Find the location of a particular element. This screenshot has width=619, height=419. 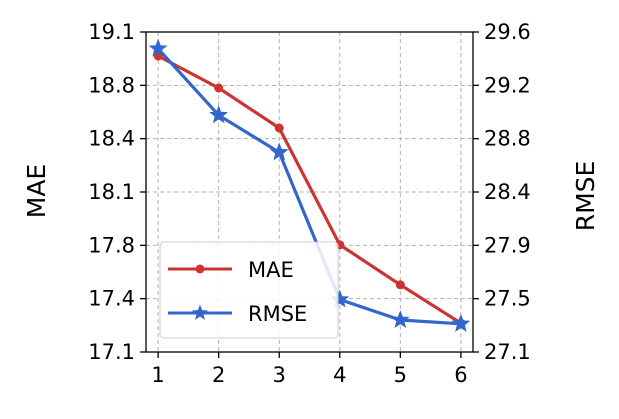

x-tick-label: 6 is located at coordinates (460, 375).